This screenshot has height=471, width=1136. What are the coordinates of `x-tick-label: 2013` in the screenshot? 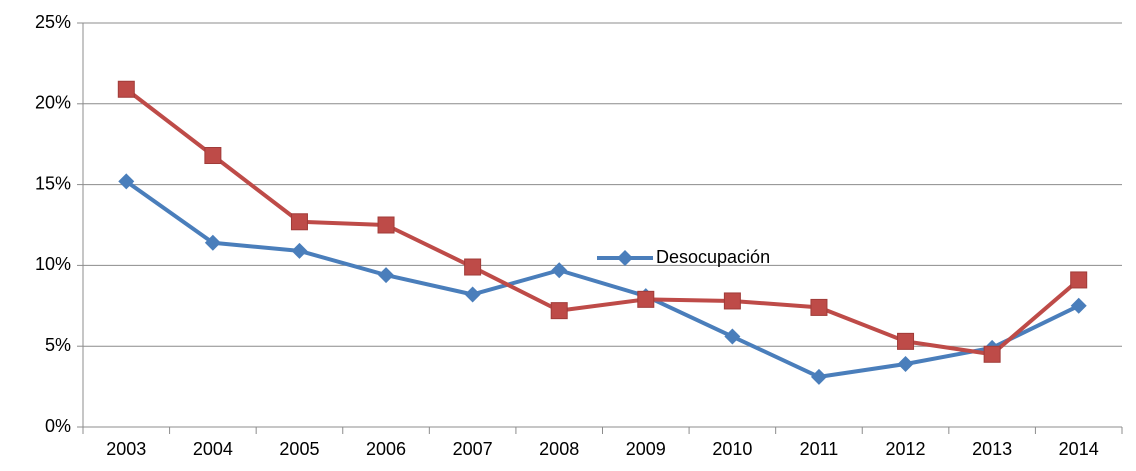 It's located at (992, 449).